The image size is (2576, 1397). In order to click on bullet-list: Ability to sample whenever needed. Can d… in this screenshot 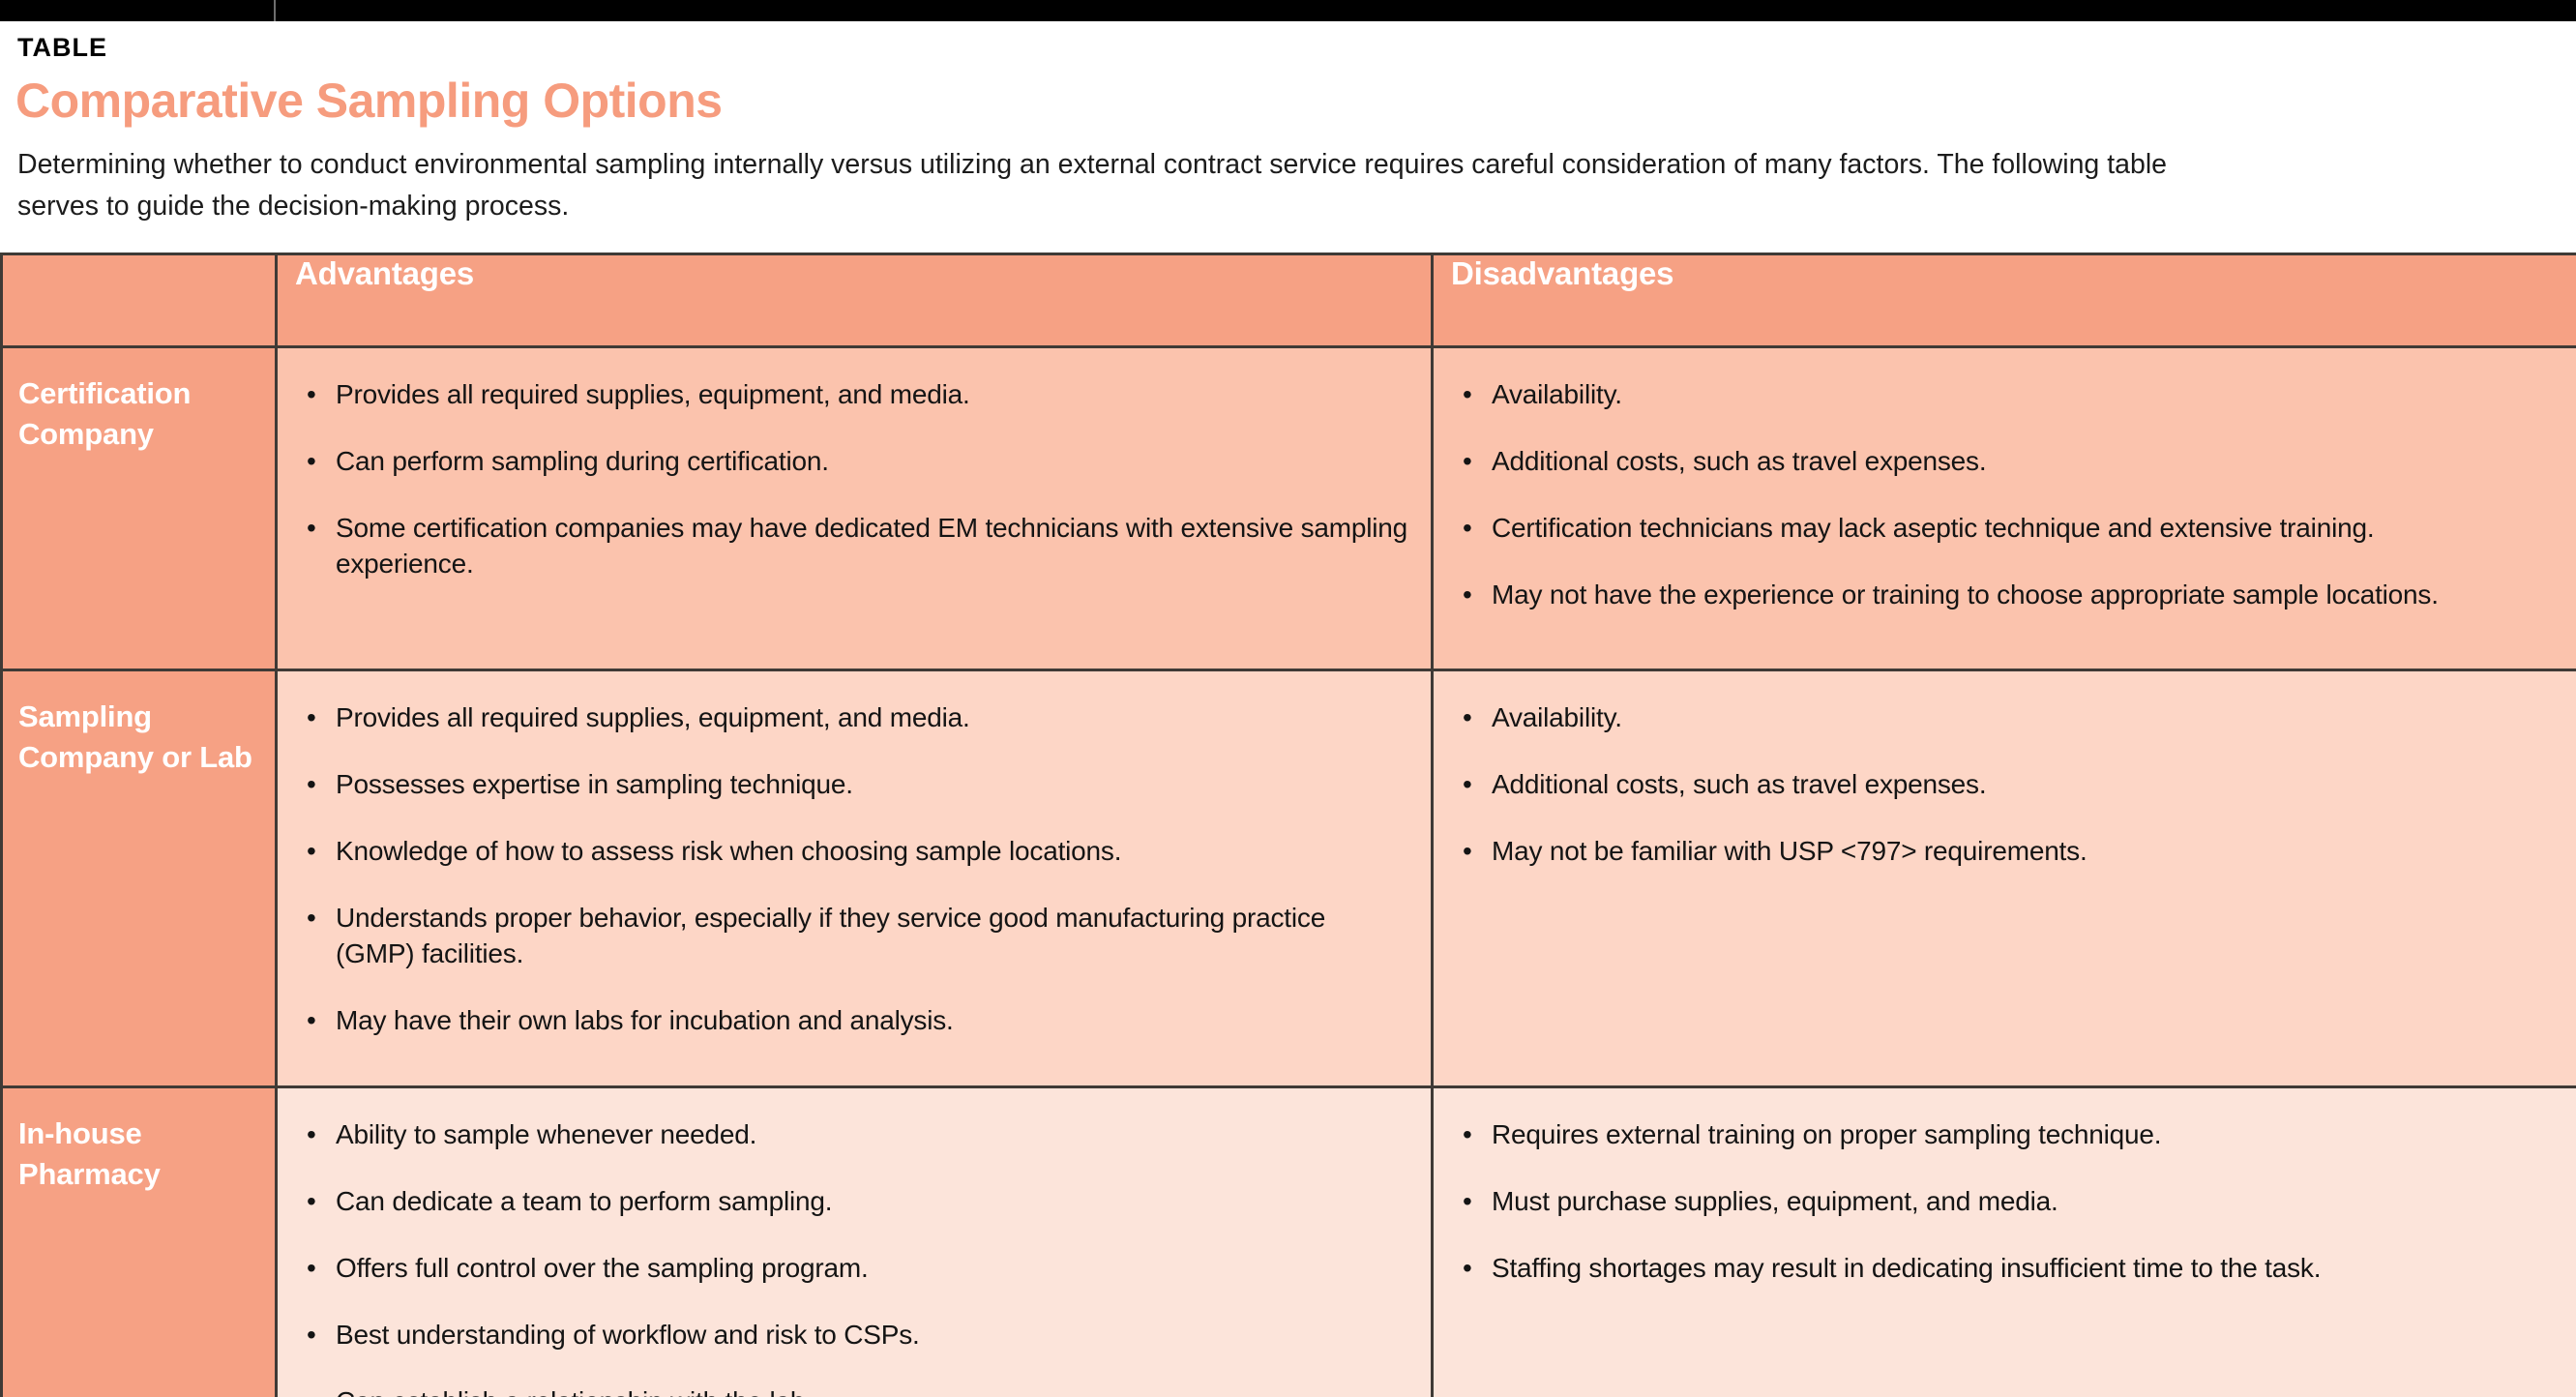, I will do `click(856, 1257)`.